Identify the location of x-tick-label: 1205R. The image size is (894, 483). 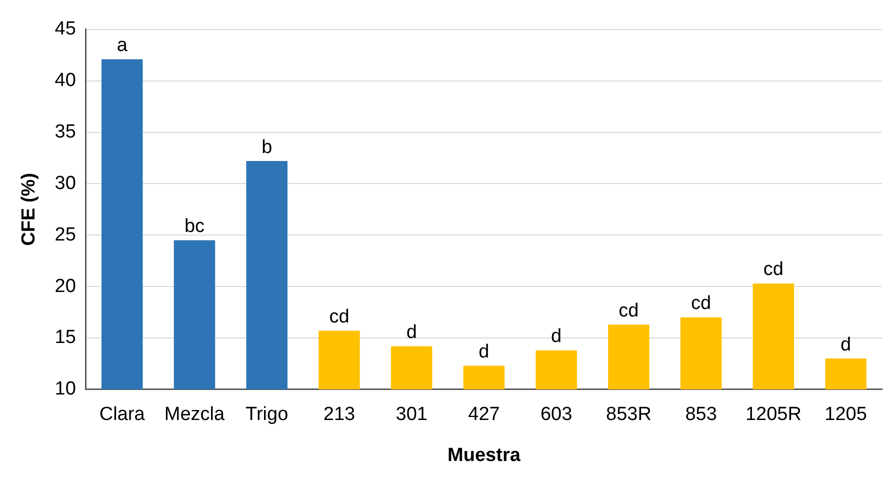
(773, 415).